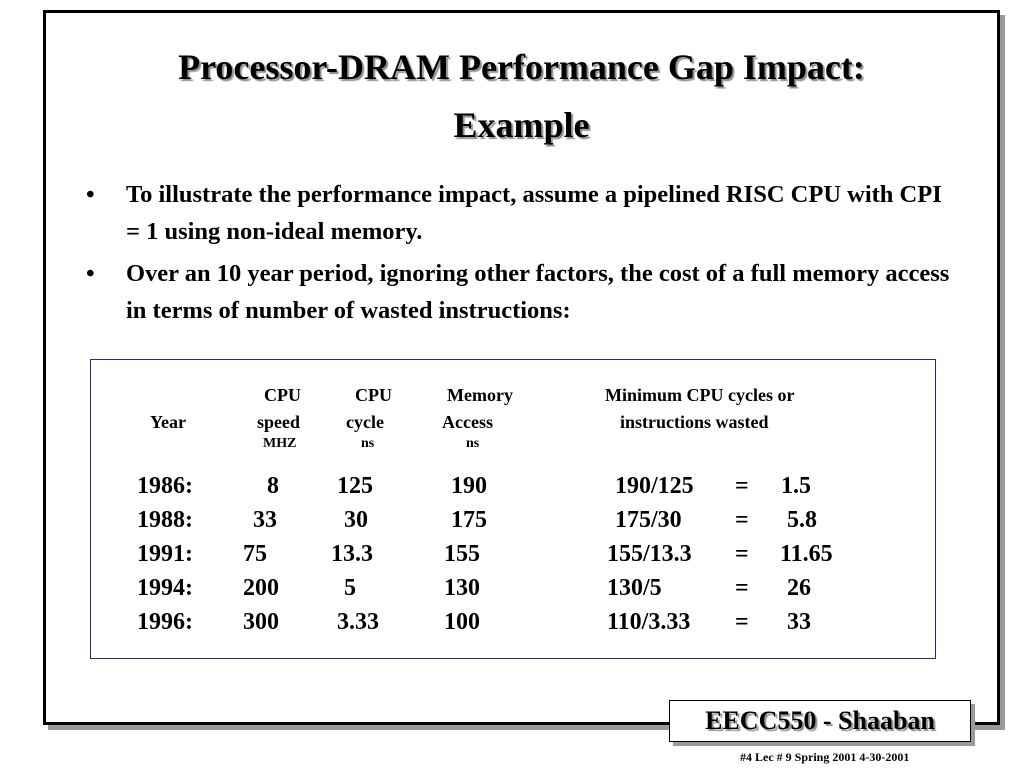 The image size is (1024, 768). What do you see at coordinates (654, 486) in the screenshot?
I see `cell-ratio: 190/125` at bounding box center [654, 486].